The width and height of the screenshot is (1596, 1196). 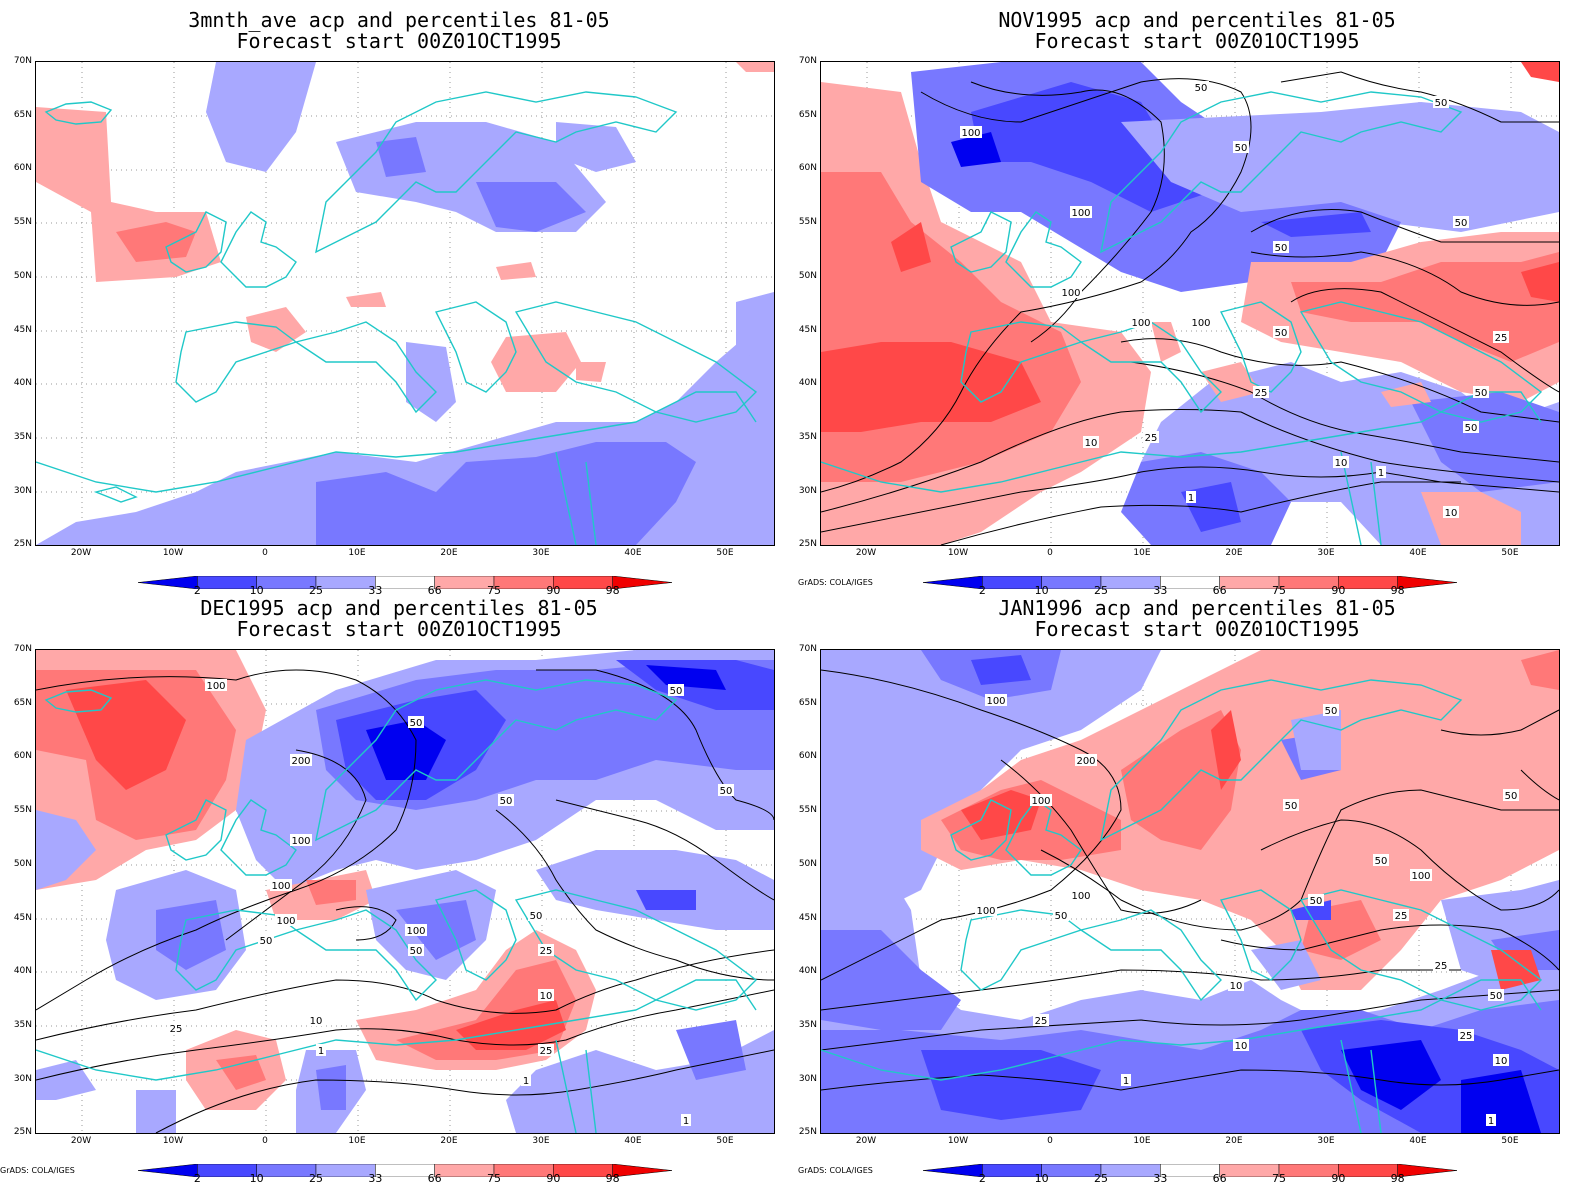 What do you see at coordinates (807, 810) in the screenshot?
I see `lat-label: 55N` at bounding box center [807, 810].